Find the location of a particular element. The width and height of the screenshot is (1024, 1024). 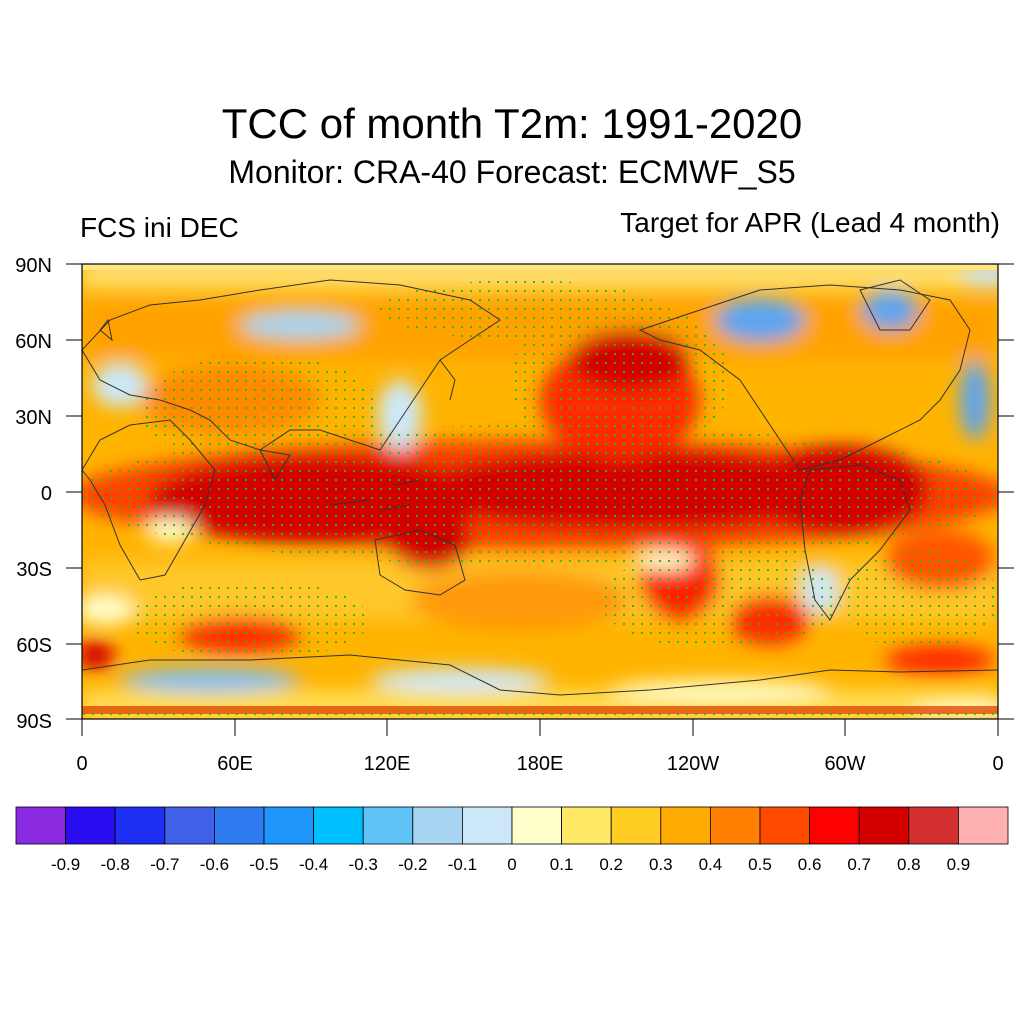

page-title: TCC of month T2m: 1991-2020 is located at coordinates (512, 123).